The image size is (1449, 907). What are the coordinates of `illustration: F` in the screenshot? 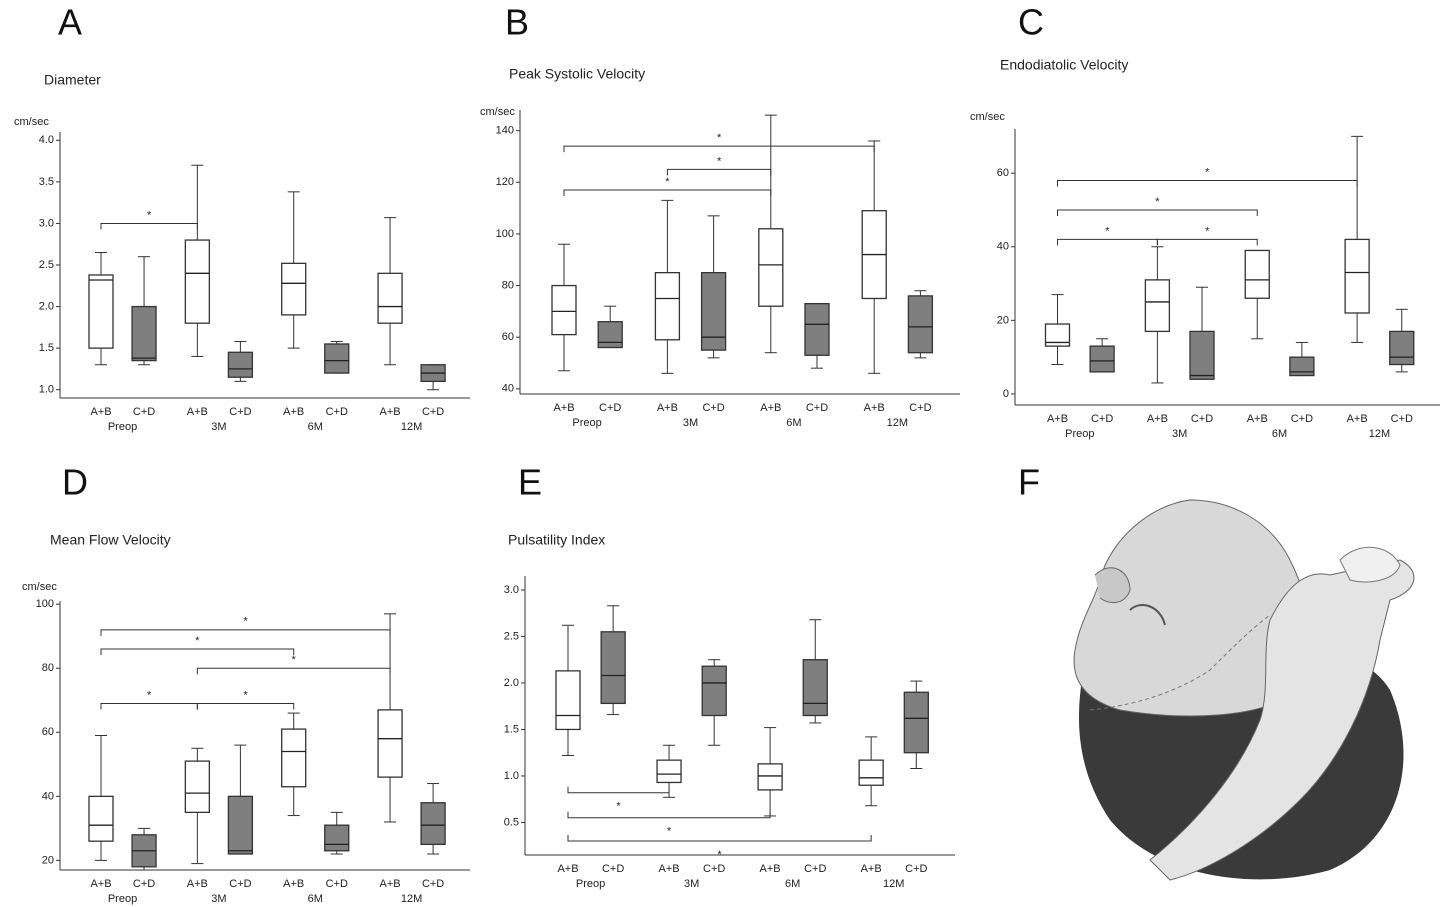 It's located at (1216, 671).